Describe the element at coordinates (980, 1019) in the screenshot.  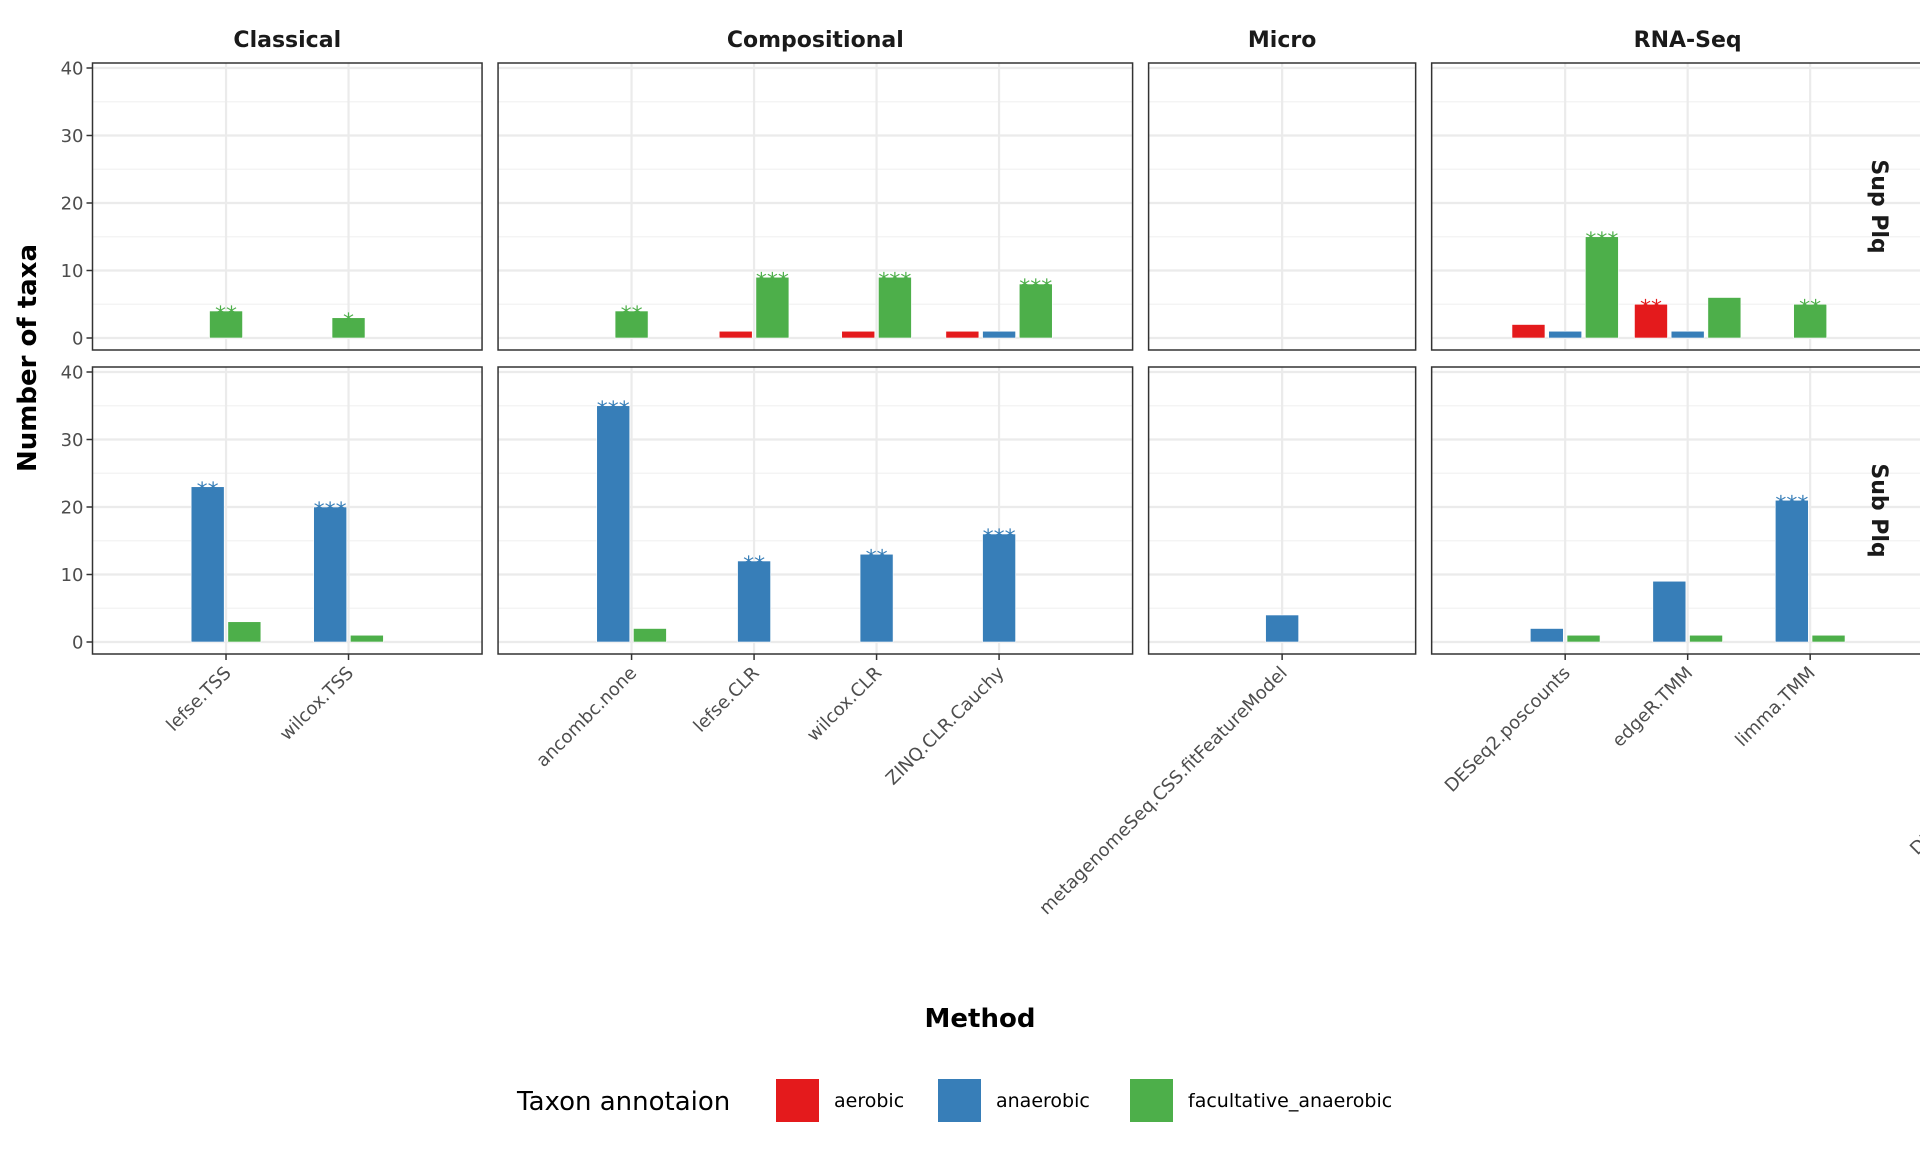
I see `x-axis-title: Method` at that location.